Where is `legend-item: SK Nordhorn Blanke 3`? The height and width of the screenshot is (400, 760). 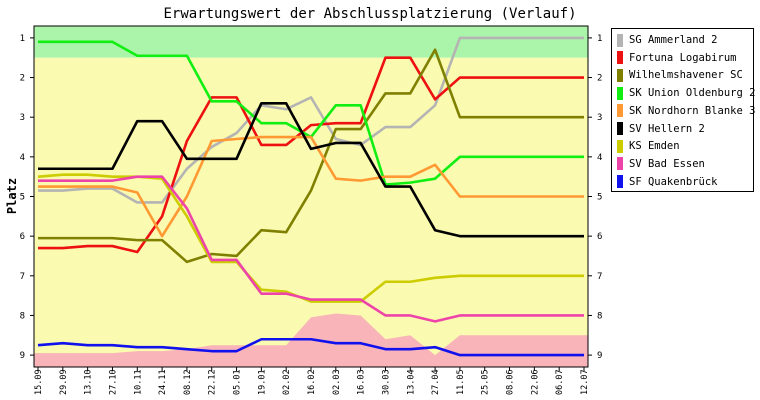
legend-item: SK Nordhorn Blanke 3 is located at coordinates (686, 111).